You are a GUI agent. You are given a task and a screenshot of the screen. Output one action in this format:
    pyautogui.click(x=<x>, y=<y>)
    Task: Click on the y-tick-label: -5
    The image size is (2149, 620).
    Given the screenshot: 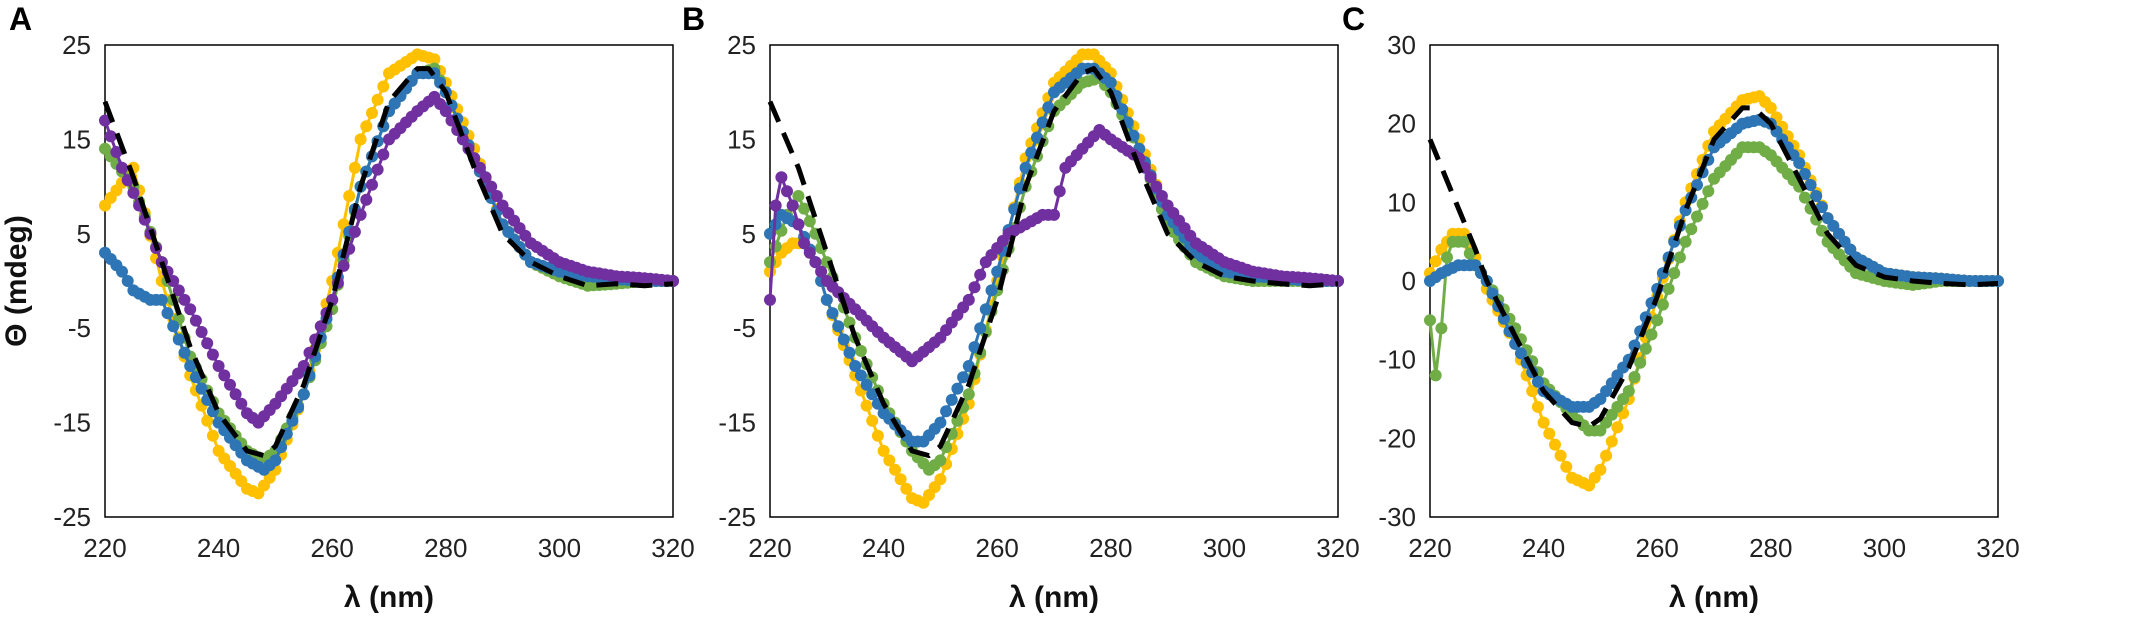 What is the action you would take?
    pyautogui.click(x=744, y=328)
    